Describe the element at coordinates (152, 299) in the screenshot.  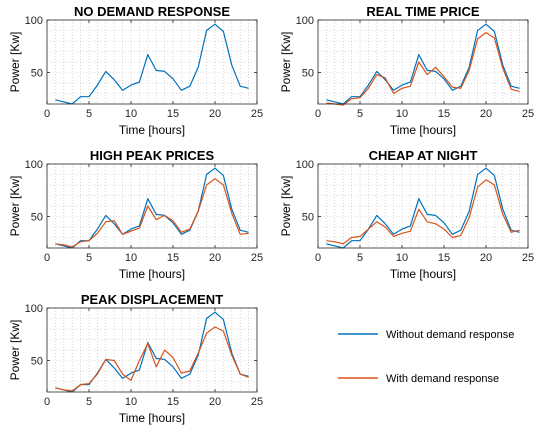
I see `panel-title: PEAK DISPLACEMENT` at that location.